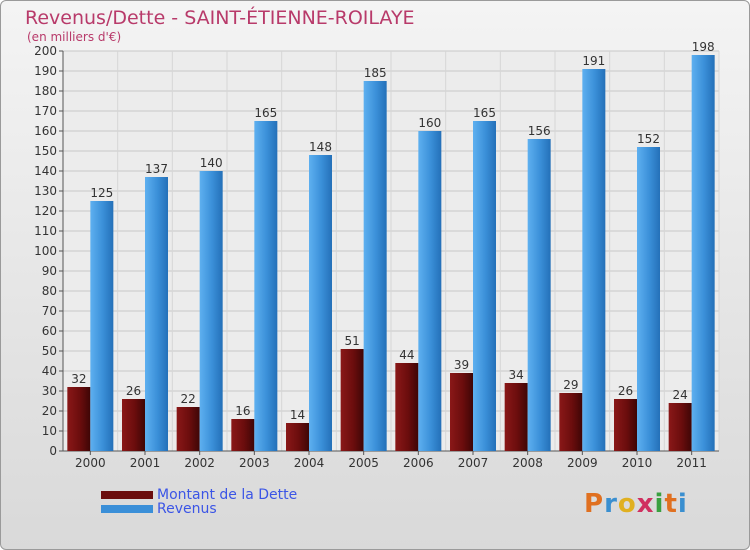  What do you see at coordinates (188, 399) in the screenshot?
I see `data-label-dette: 22` at bounding box center [188, 399].